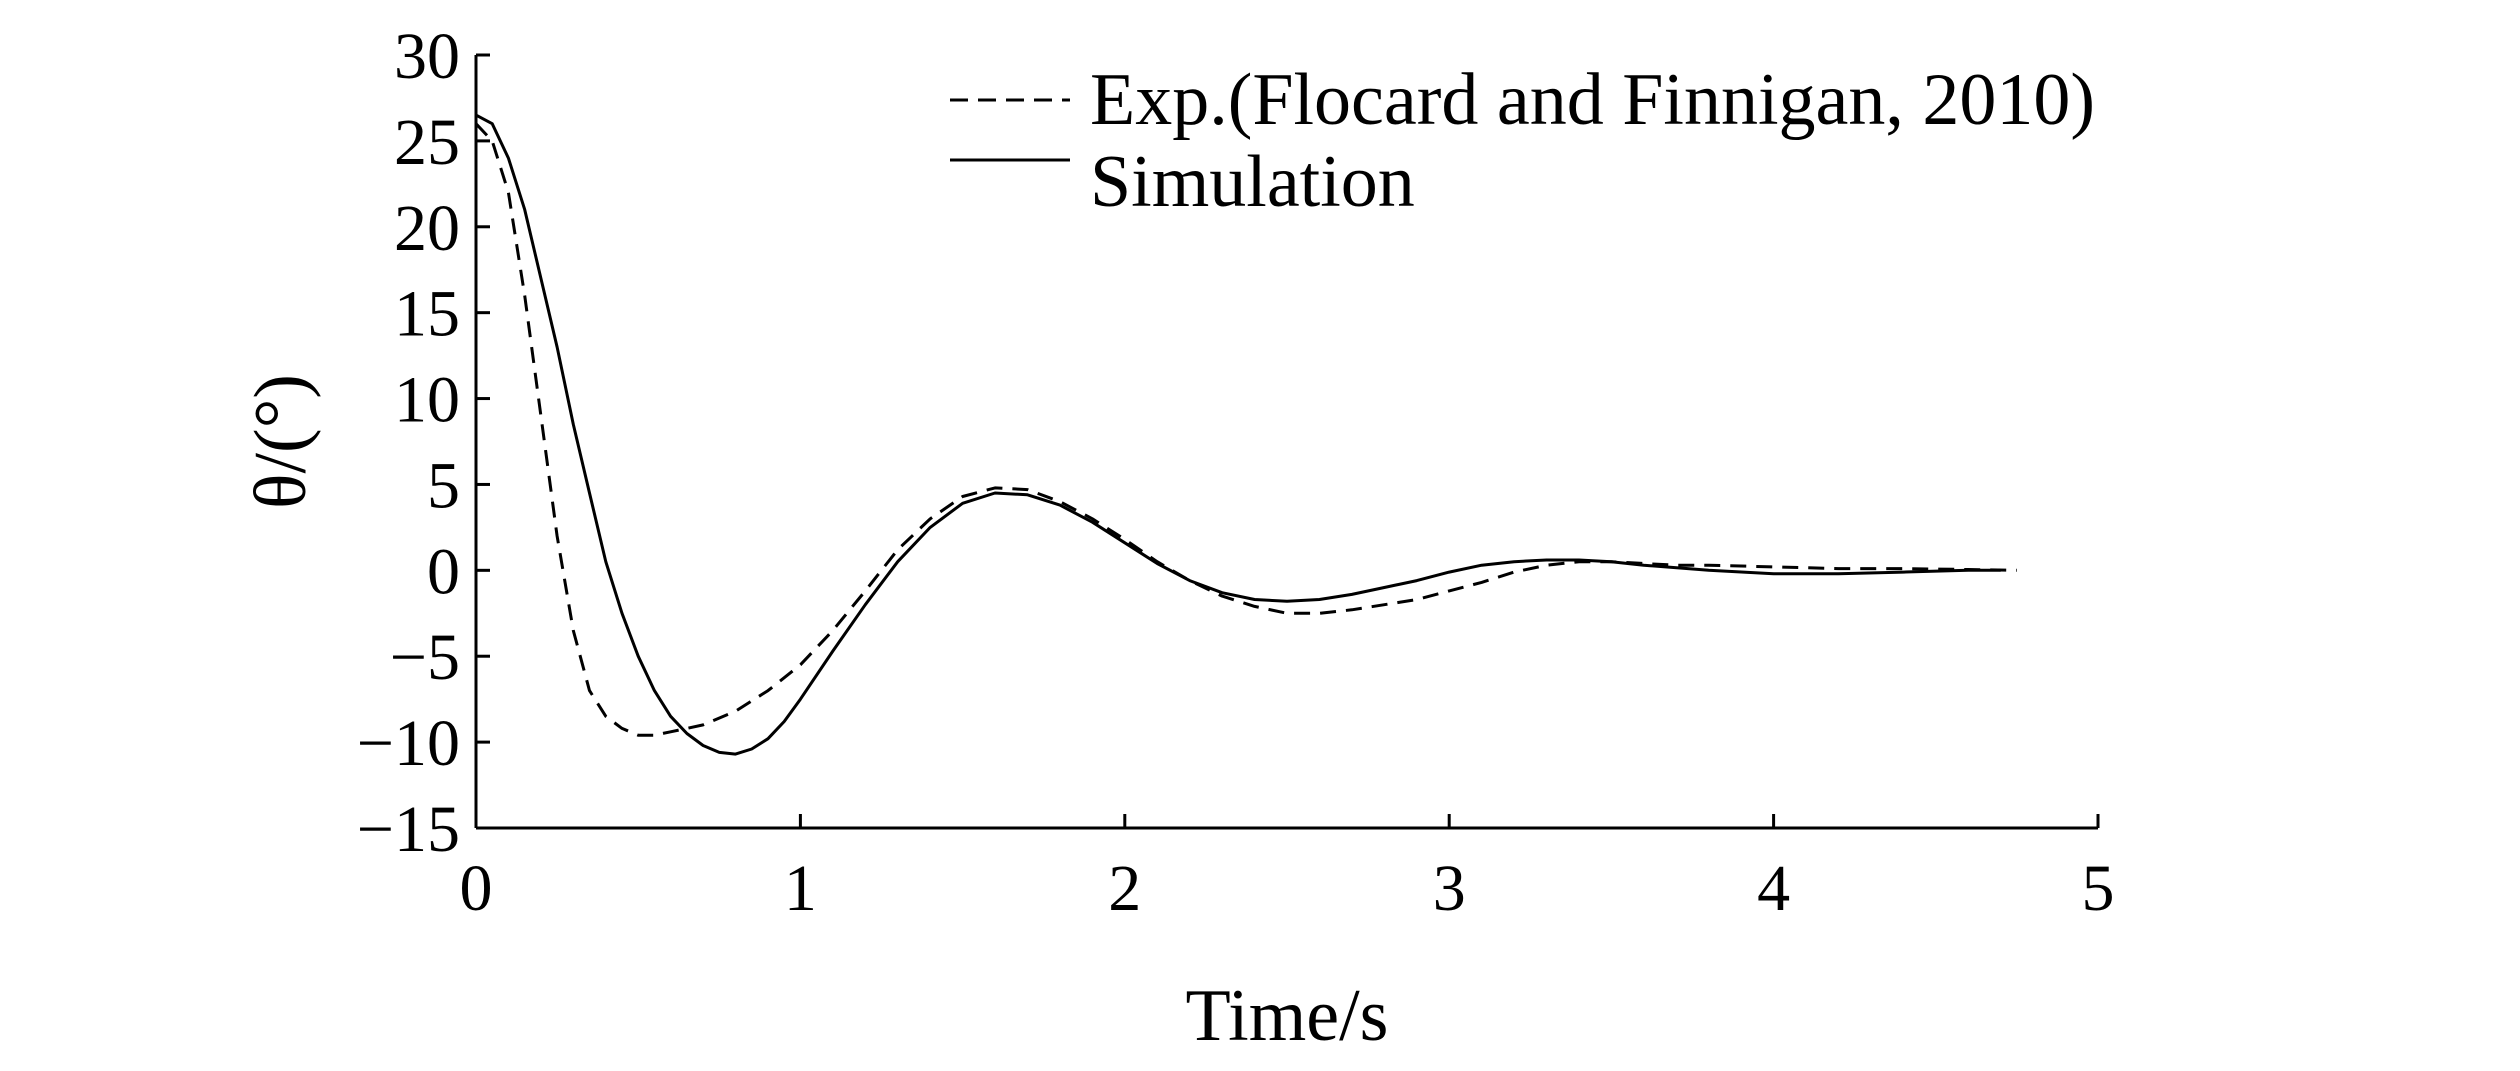 This screenshot has width=2520, height=1071. I want to click on y-tick-label-8: 25, so click(427, 142).